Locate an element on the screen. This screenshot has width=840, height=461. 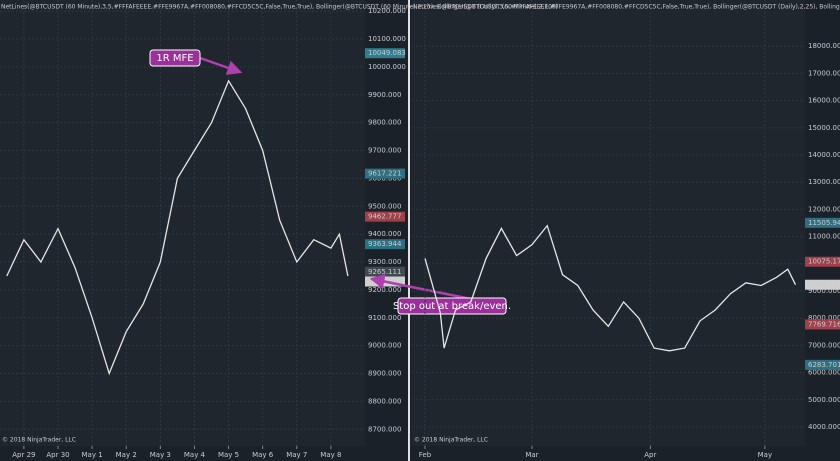
price-tag-label: 10075.17 is located at coordinates (824, 262).